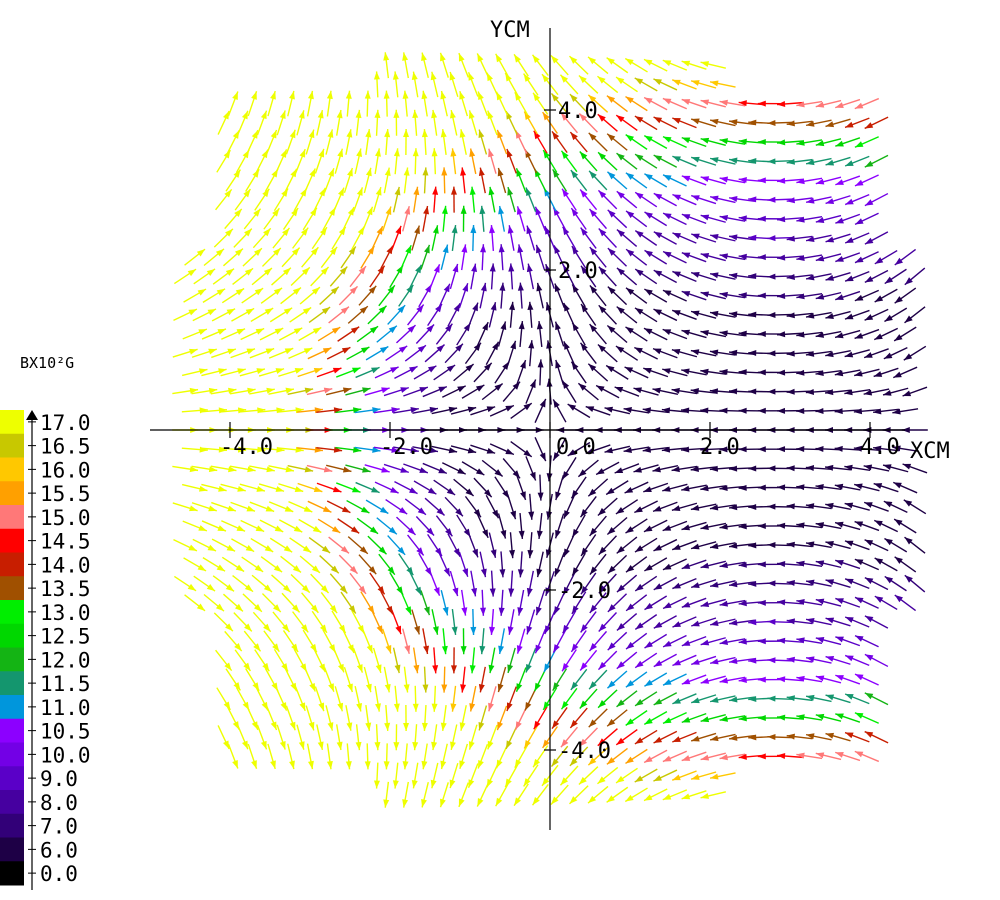 This screenshot has height=900, width=1000. Describe the element at coordinates (65, 684) in the screenshot. I see `colorbar-label: 11.5` at that location.